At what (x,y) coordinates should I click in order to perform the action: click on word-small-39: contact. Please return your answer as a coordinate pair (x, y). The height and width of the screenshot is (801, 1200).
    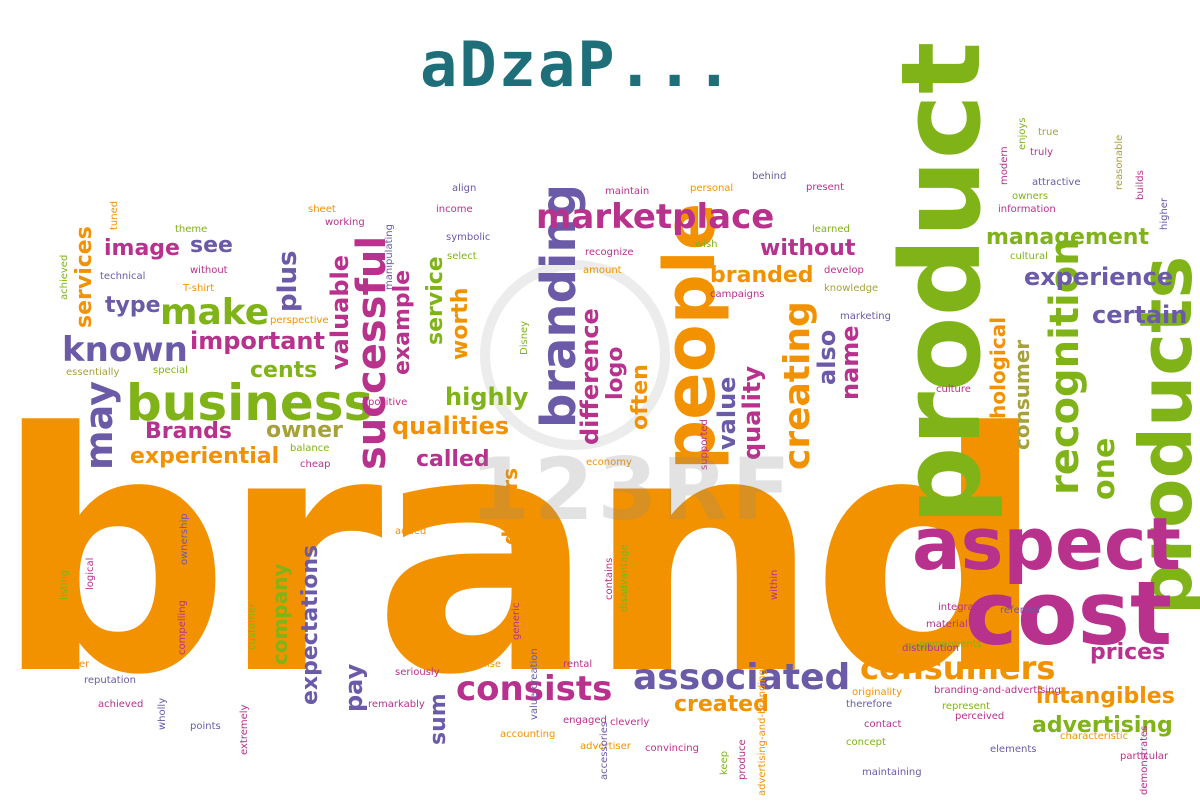
    Looking at the image, I should click on (883, 724).